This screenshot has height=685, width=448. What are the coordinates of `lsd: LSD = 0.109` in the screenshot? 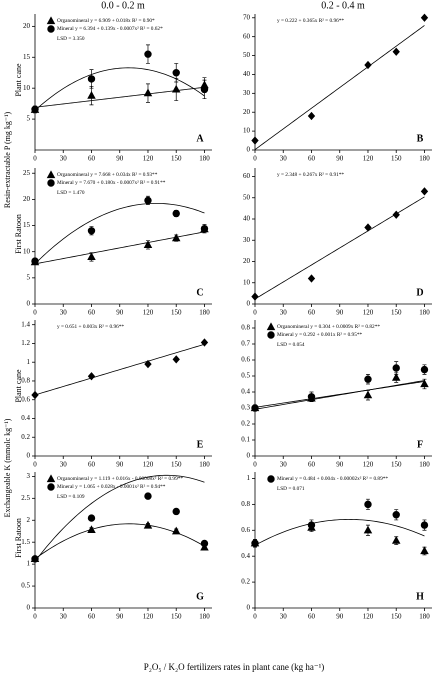 It's located at (71, 497).